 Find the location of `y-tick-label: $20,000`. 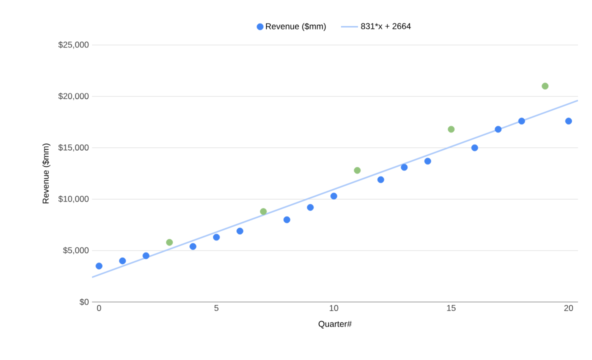

y-tick-label: $20,000 is located at coordinates (73, 96).